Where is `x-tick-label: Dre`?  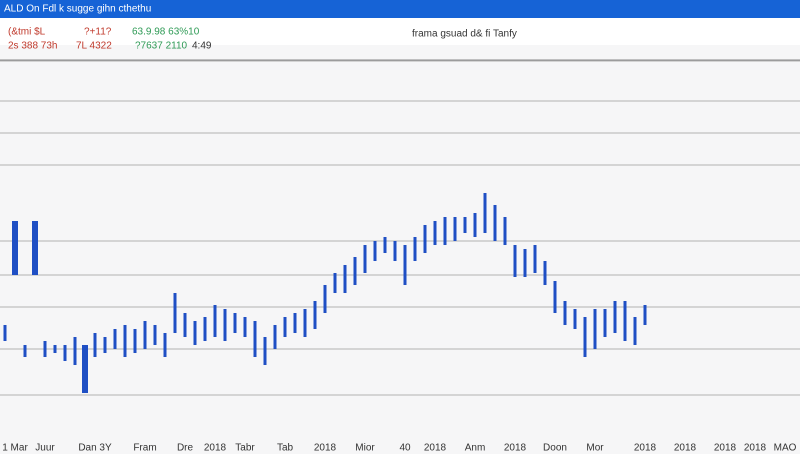 x-tick-label: Dre is located at coordinates (185, 448).